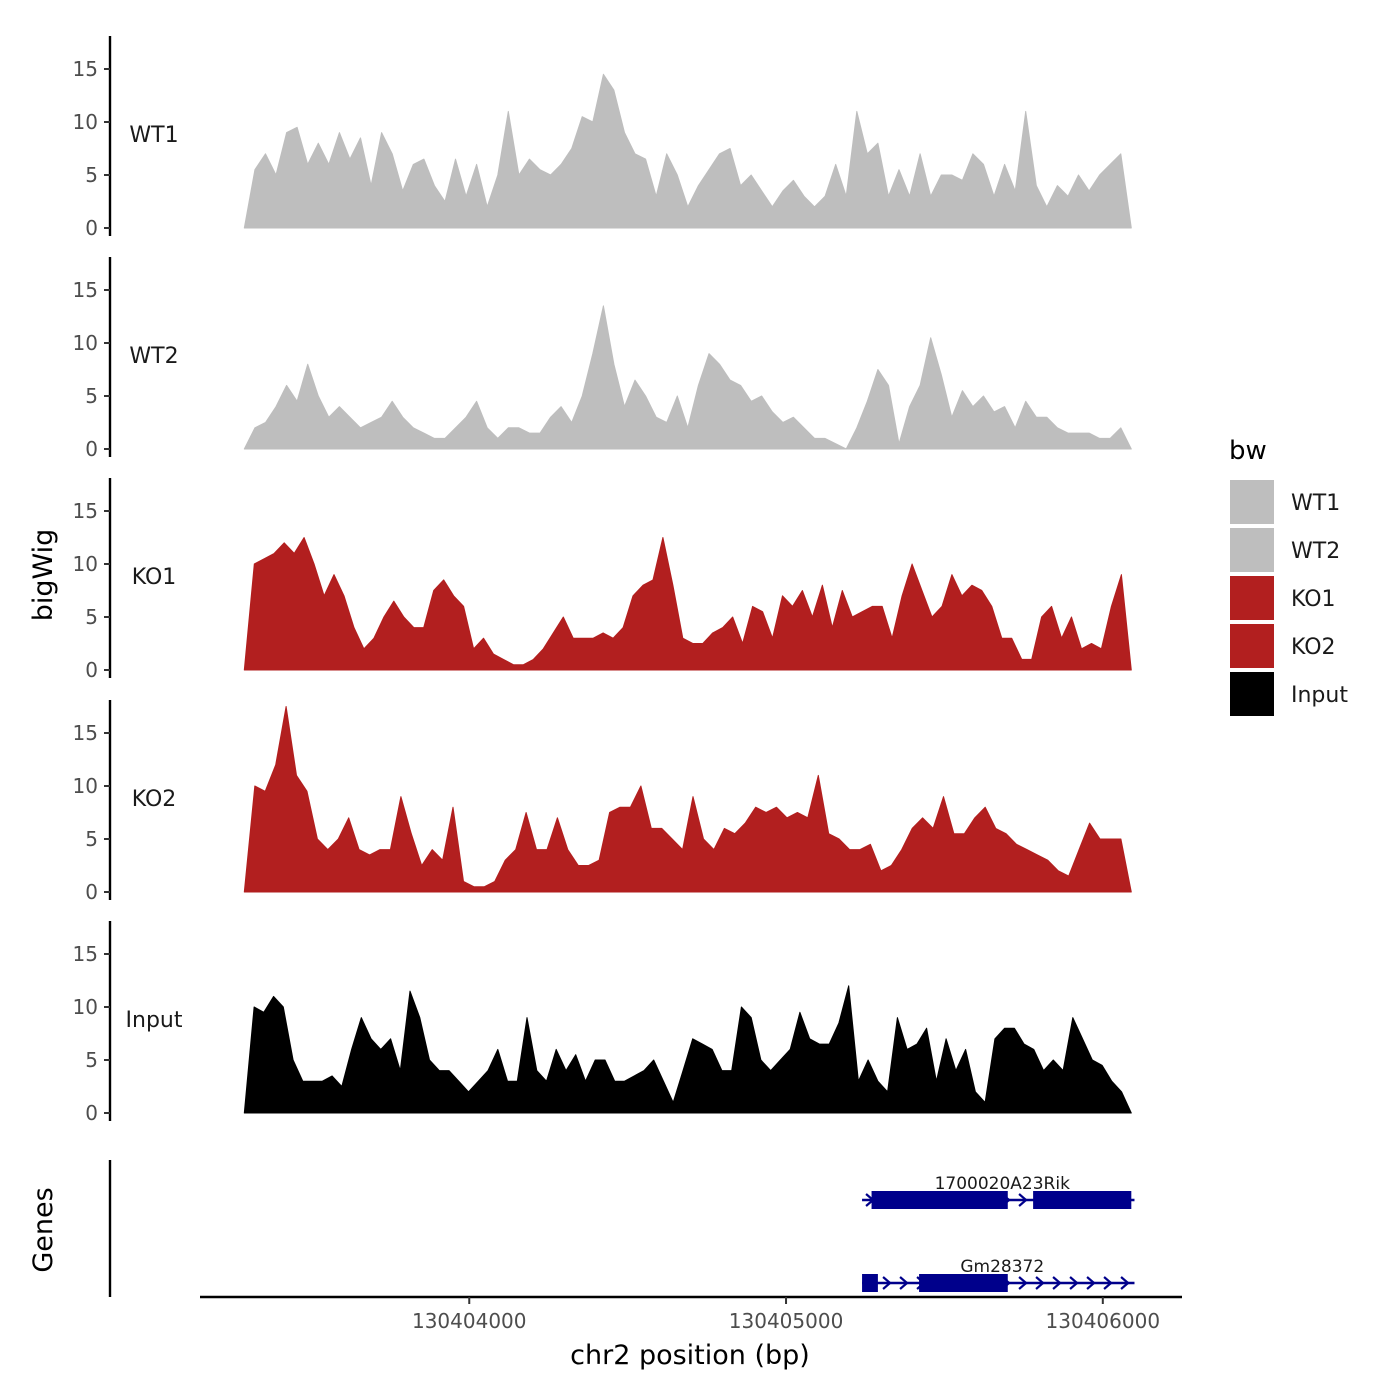 The width and height of the screenshot is (1400, 1400). What do you see at coordinates (154, 577) in the screenshot?
I see `track-label-ko1: KO1` at bounding box center [154, 577].